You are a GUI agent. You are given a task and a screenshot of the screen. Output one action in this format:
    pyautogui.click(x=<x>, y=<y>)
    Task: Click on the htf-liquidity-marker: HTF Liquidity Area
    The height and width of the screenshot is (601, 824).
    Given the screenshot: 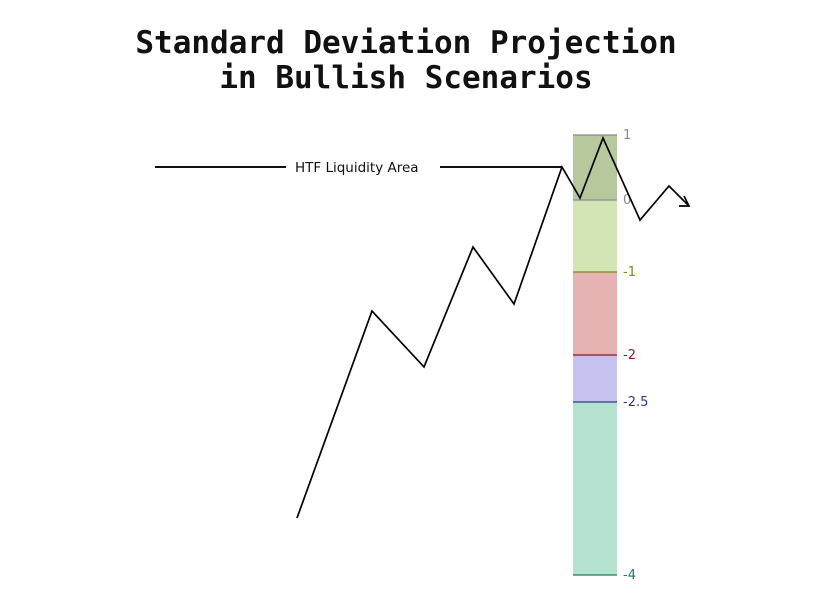 What is the action you would take?
    pyautogui.click(x=358, y=168)
    